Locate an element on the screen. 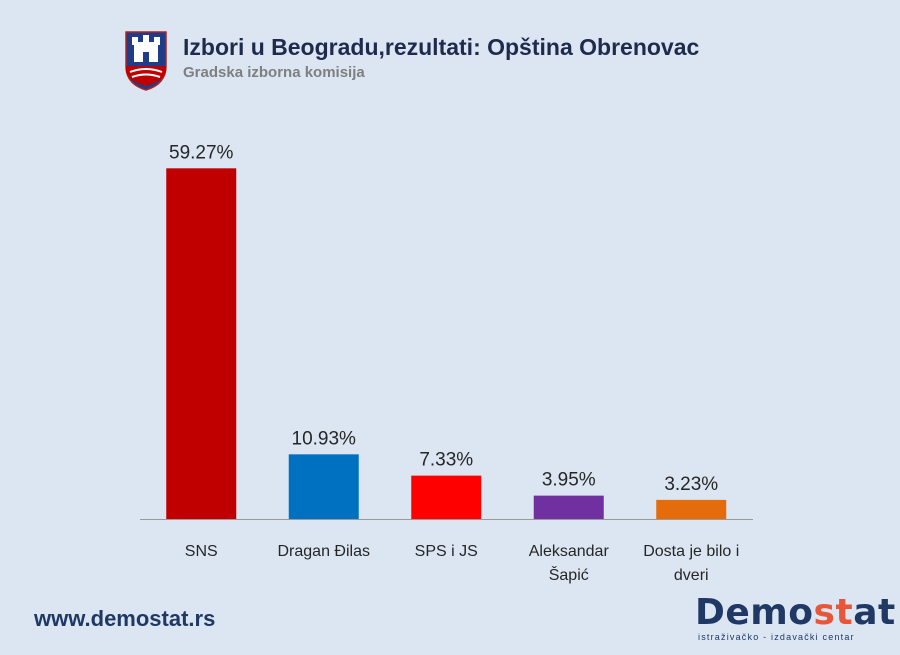 The image size is (900, 655). belgrade-coat-of-arms-icon is located at coordinates (146, 61).